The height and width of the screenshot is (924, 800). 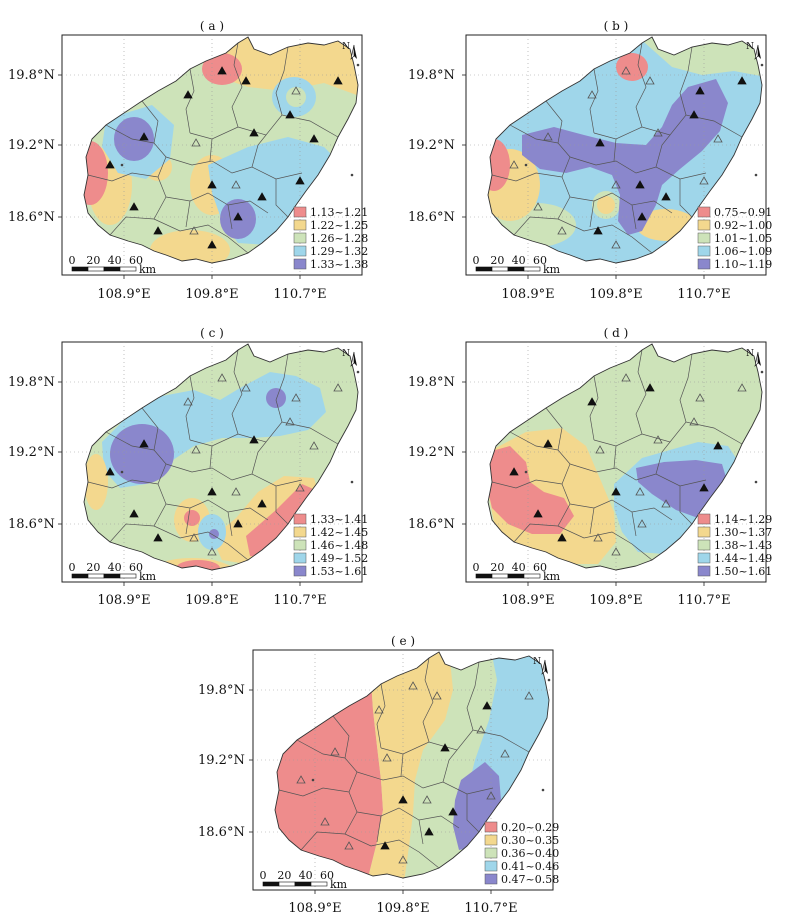 What do you see at coordinates (537, 662) in the screenshot?
I see `north-label: N` at bounding box center [537, 662].